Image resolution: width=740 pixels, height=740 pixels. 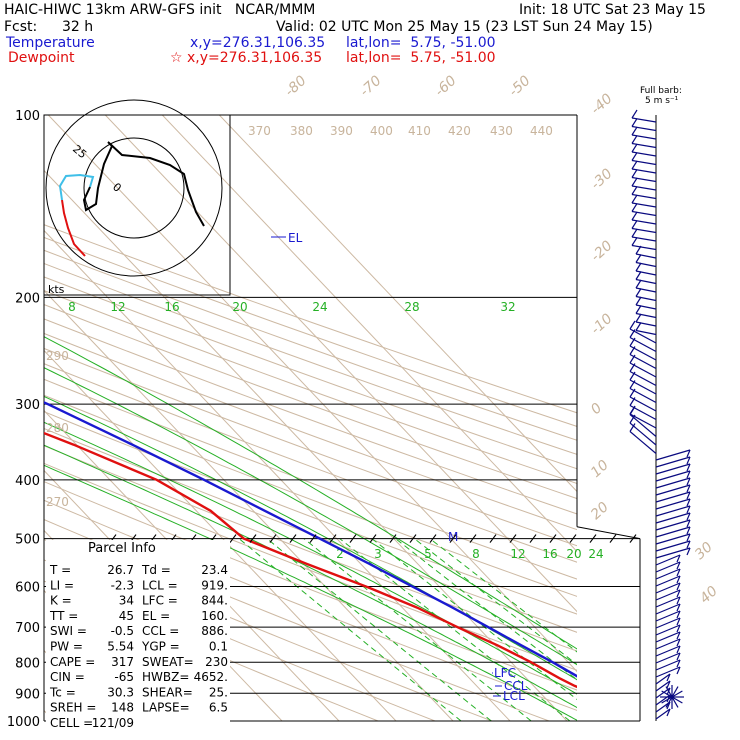 What do you see at coordinates (514, 696) in the screenshot?
I see `level-marker-lcl-label: LCL` at bounding box center [514, 696].